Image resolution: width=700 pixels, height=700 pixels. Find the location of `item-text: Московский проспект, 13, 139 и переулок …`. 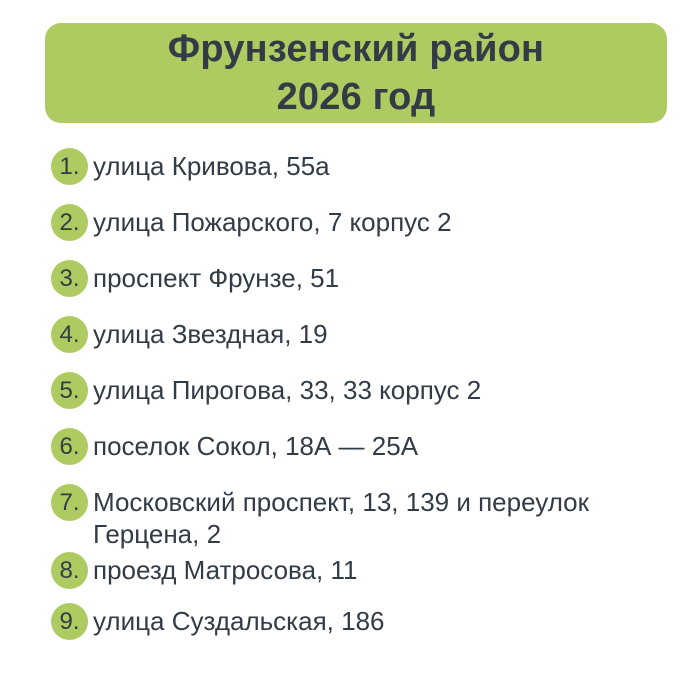

item-text: Московский проспект, 13, 139 и переулок … is located at coordinates (341, 518).